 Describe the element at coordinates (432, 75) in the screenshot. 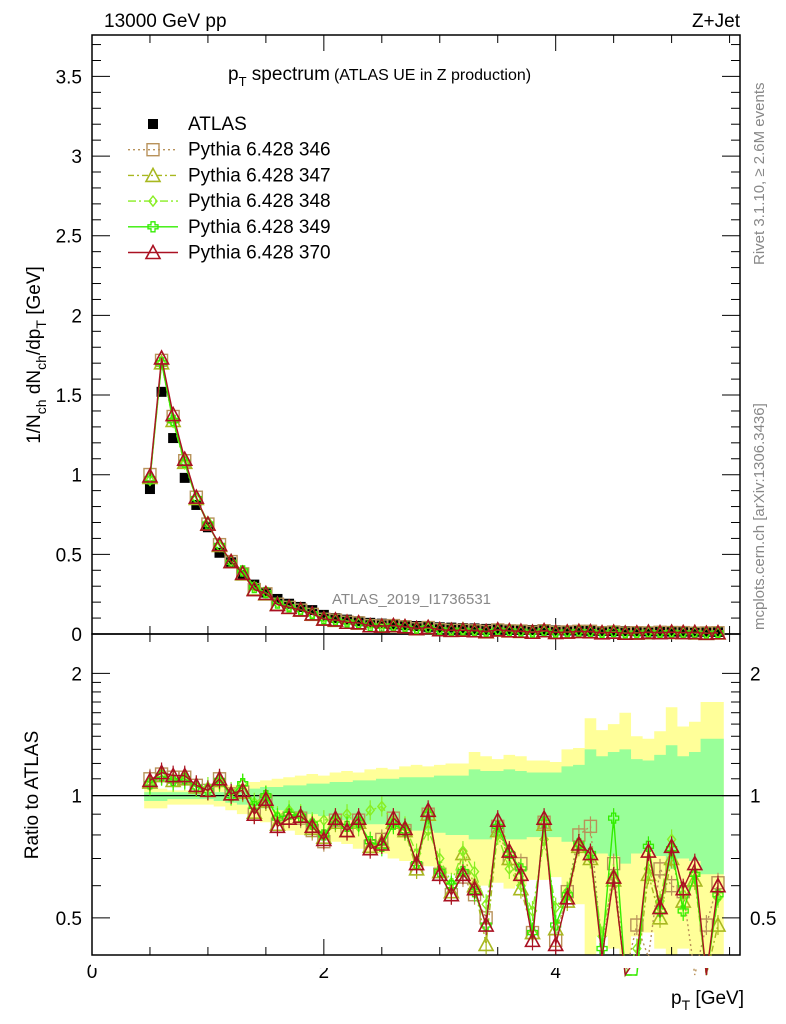

I see `title-note: (ATLAS UE in Z production)` at that location.